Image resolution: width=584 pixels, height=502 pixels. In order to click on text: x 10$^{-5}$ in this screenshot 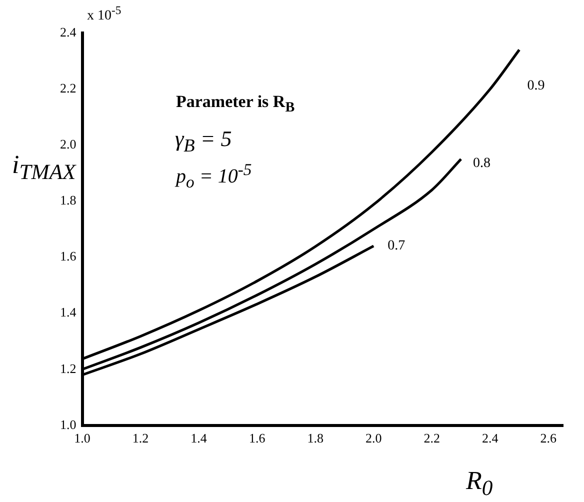, I will do `click(104, 14)`.